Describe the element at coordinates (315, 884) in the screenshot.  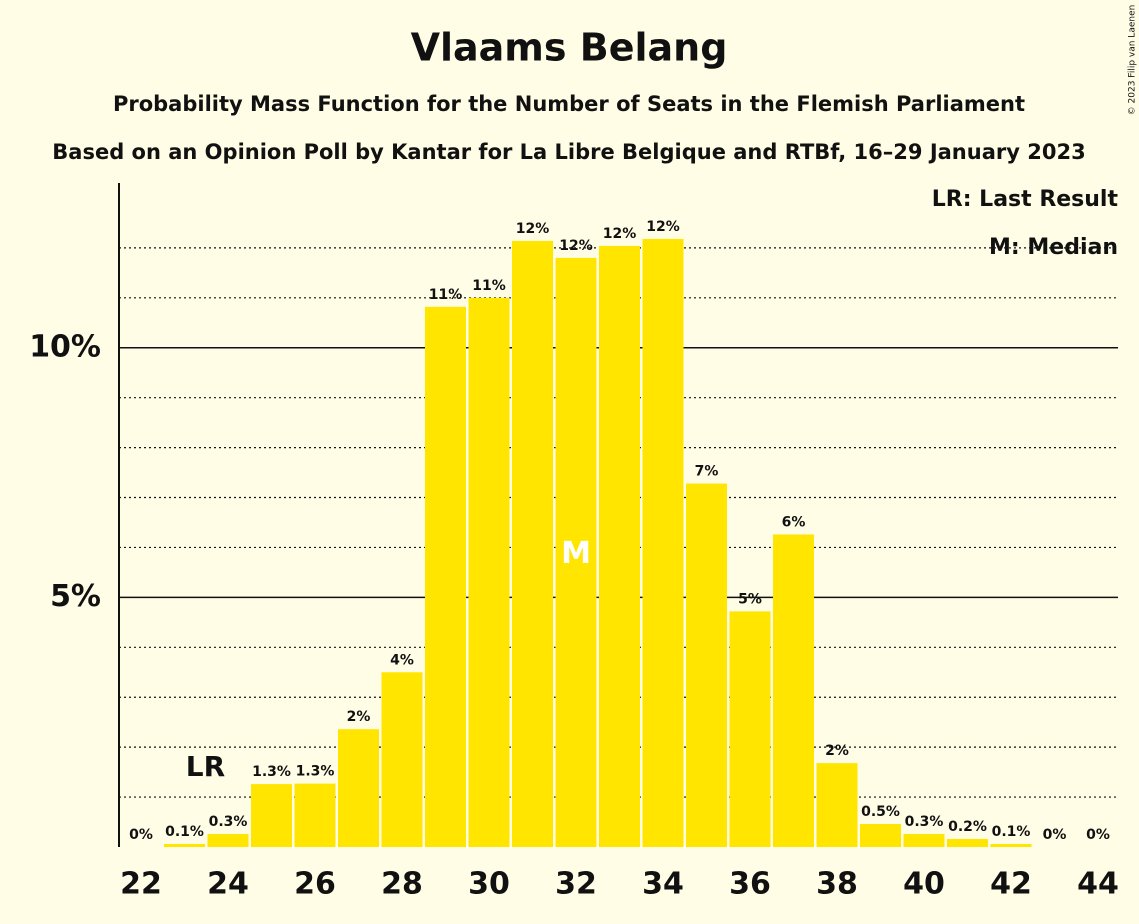
I see `x-tick-label: 26` at that location.